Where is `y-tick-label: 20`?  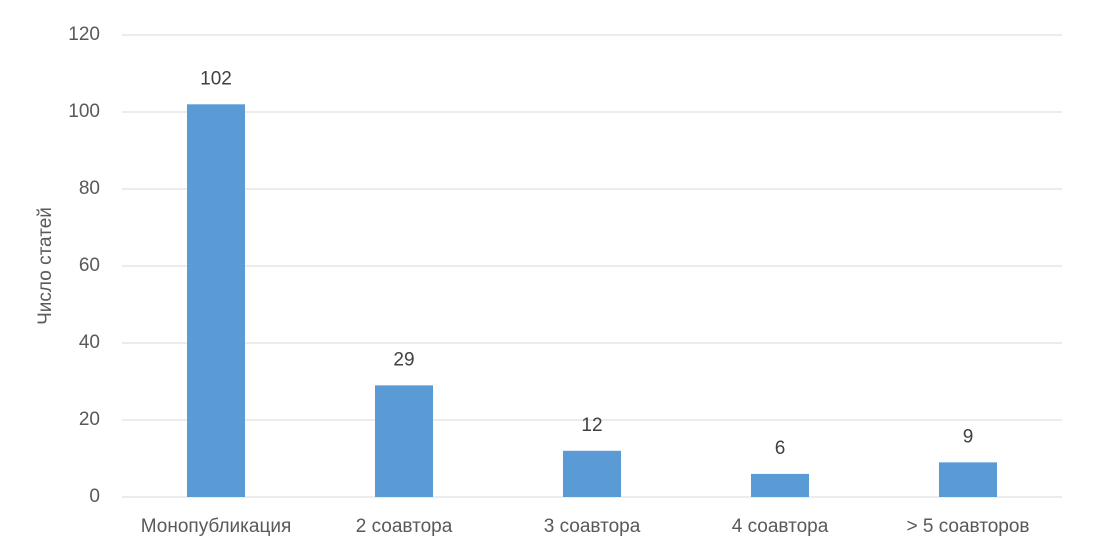 y-tick-label: 20 is located at coordinates (89, 419).